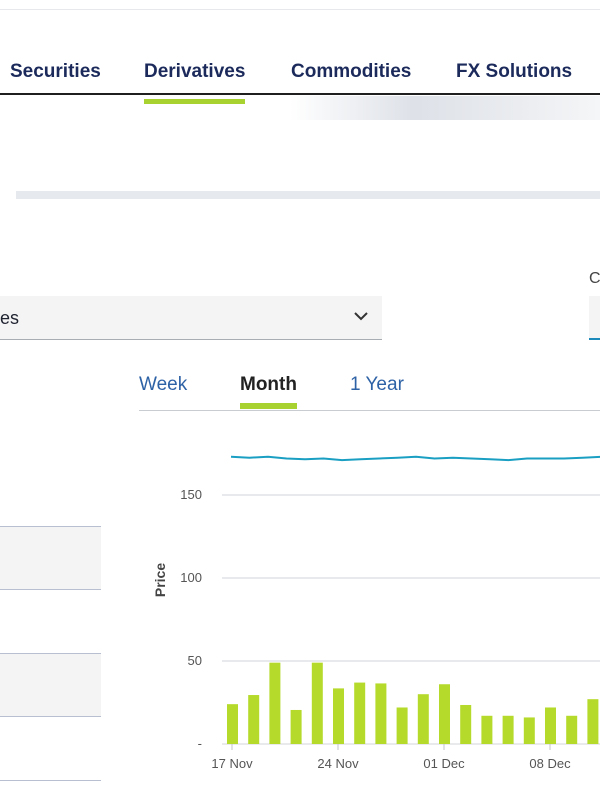 The image size is (600, 800). I want to click on price-line, so click(415, 458).